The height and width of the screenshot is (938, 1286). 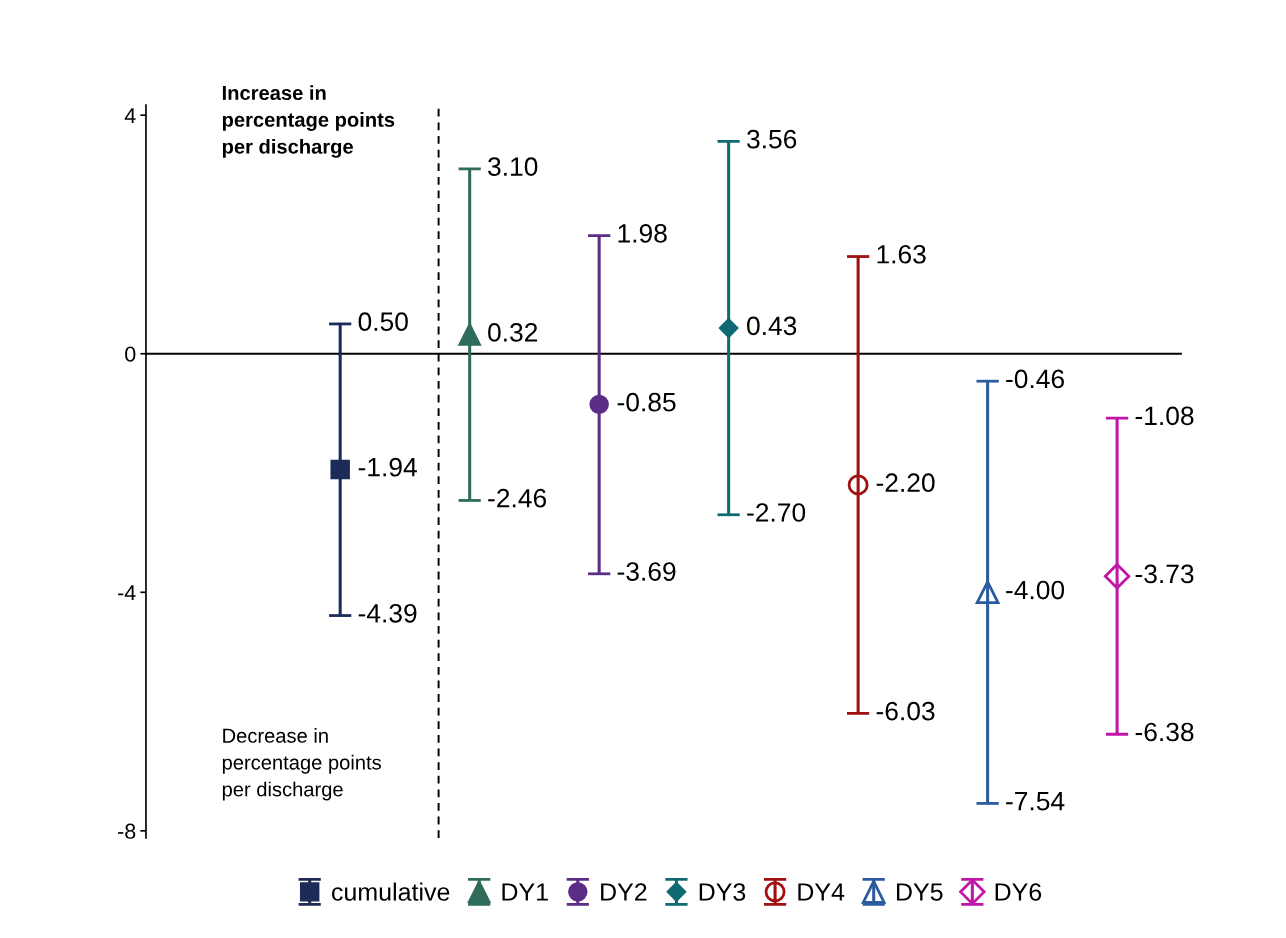 What do you see at coordinates (905, 483) in the screenshot?
I see `data-label: -2.20` at bounding box center [905, 483].